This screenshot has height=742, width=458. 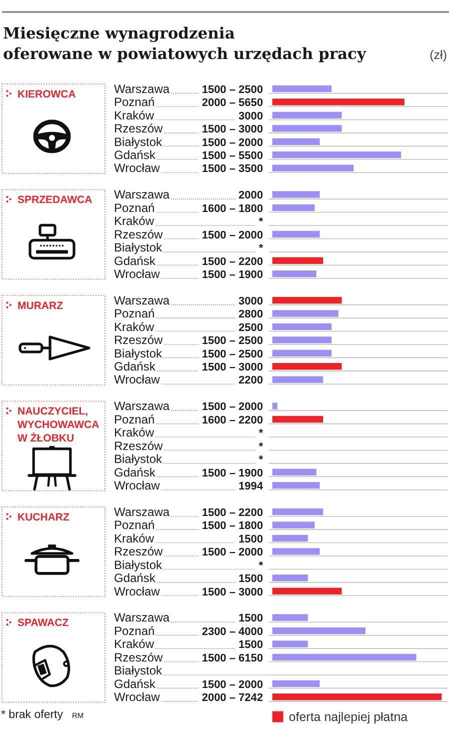 I want to click on y2-tick-label: 2500, so click(x=250, y=328).